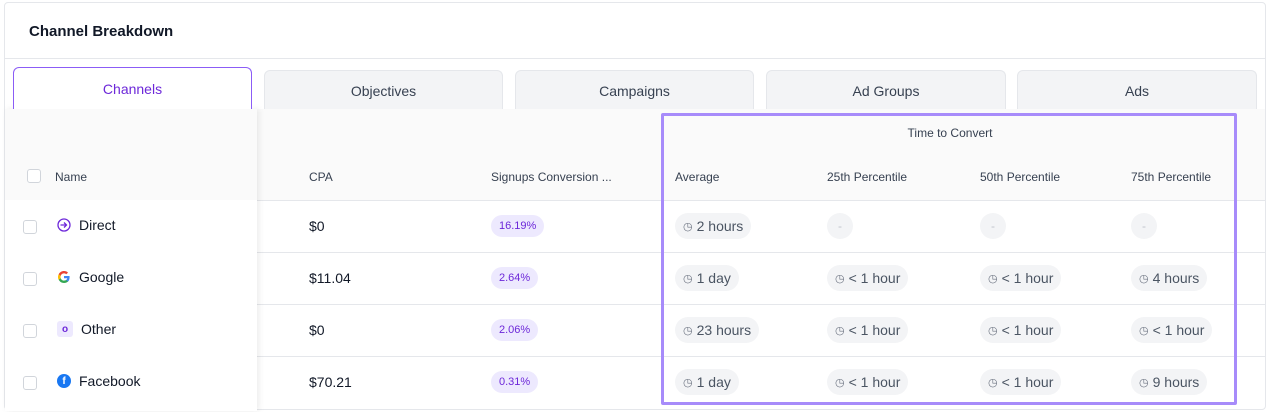 The height and width of the screenshot is (412, 1268). I want to click on channel-name-cell: Google, so click(90, 277).